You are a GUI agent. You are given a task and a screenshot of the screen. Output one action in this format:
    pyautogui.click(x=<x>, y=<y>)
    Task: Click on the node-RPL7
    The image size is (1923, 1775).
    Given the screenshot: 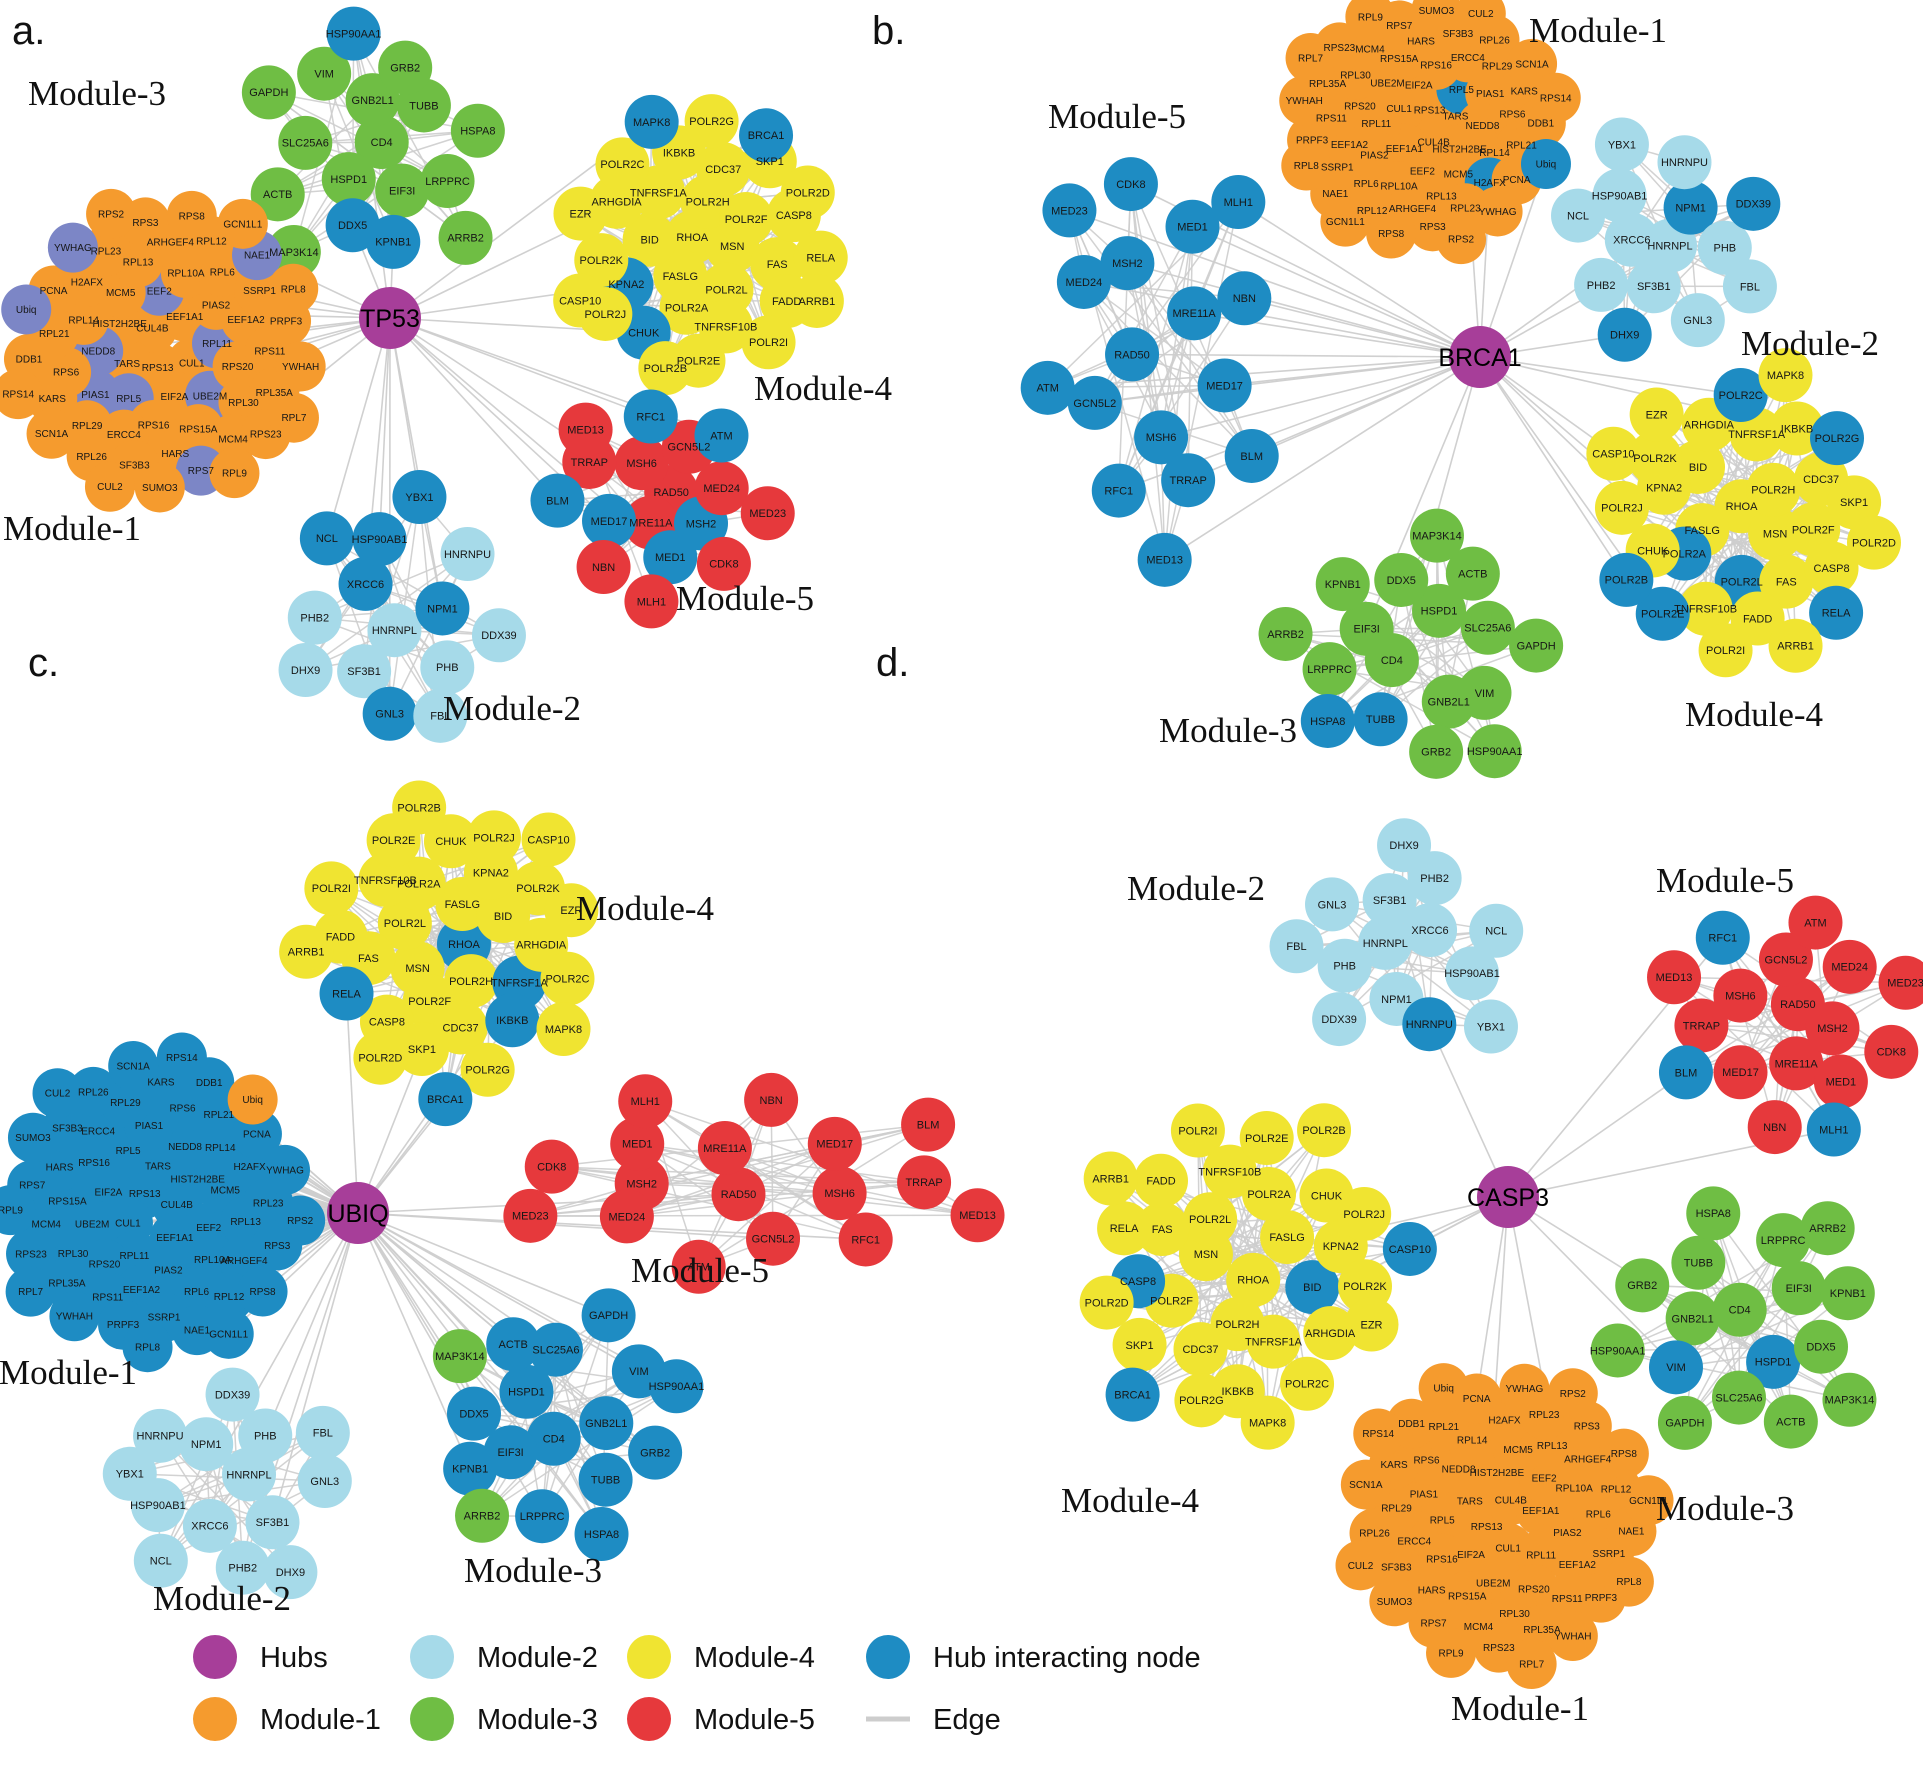 What is the action you would take?
    pyautogui.click(x=1531, y=1664)
    